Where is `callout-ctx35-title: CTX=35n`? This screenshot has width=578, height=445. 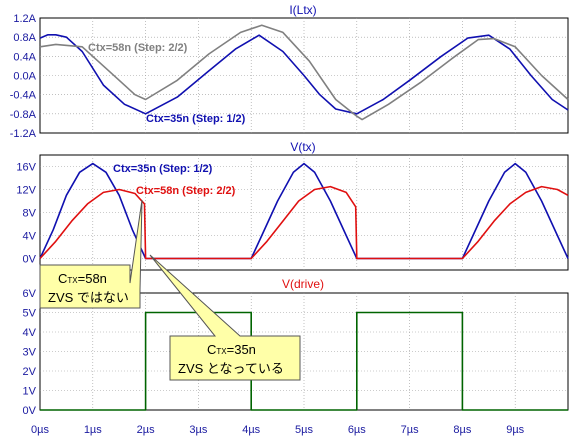
callout-ctx35-title: CTX=35n is located at coordinates (231, 349).